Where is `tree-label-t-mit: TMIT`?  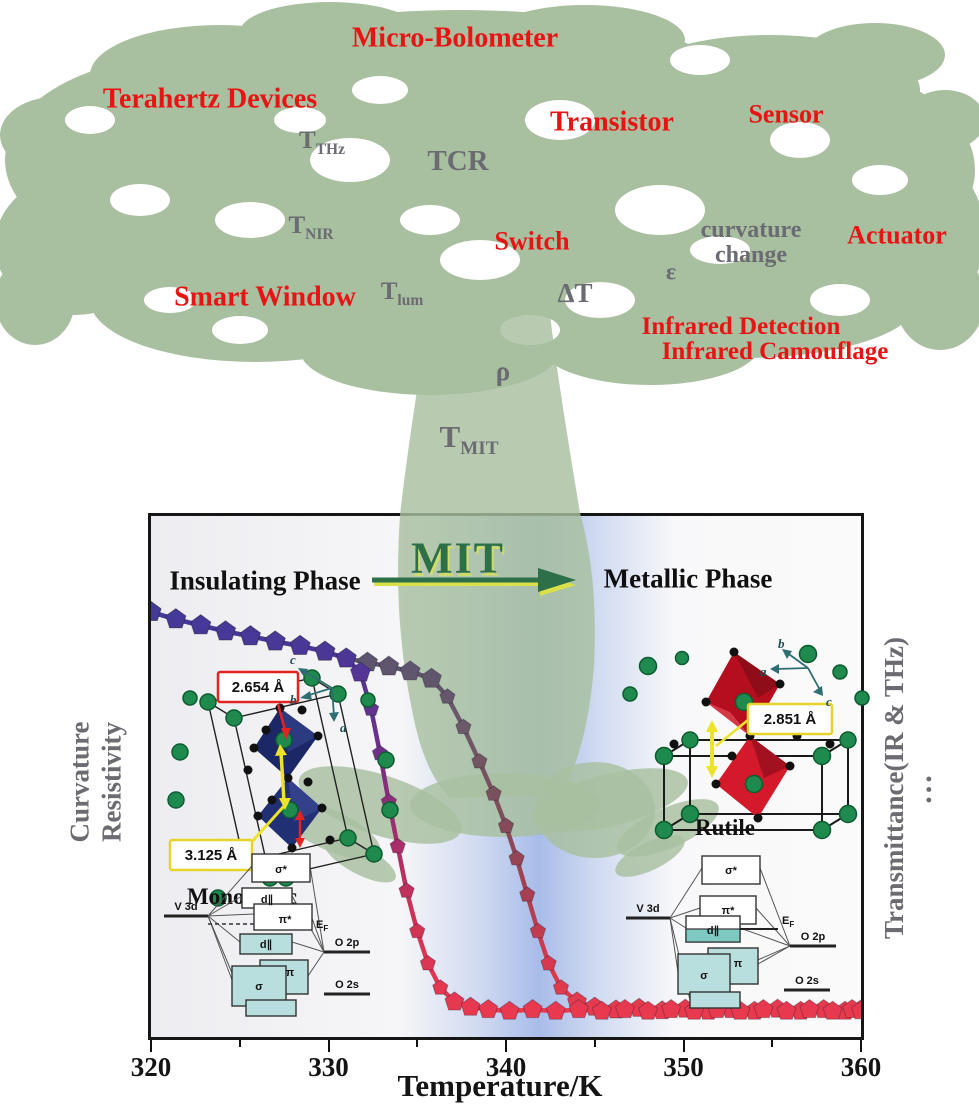
tree-label-t-mit: TMIT is located at coordinates (469, 439).